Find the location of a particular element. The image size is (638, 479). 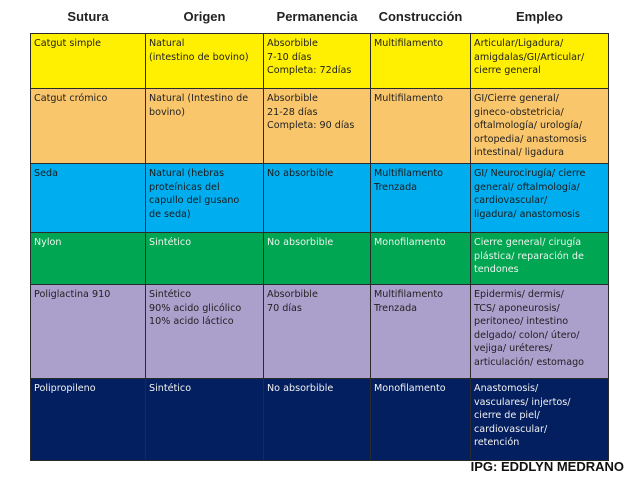

table-cell: Seda is located at coordinates (88, 198).